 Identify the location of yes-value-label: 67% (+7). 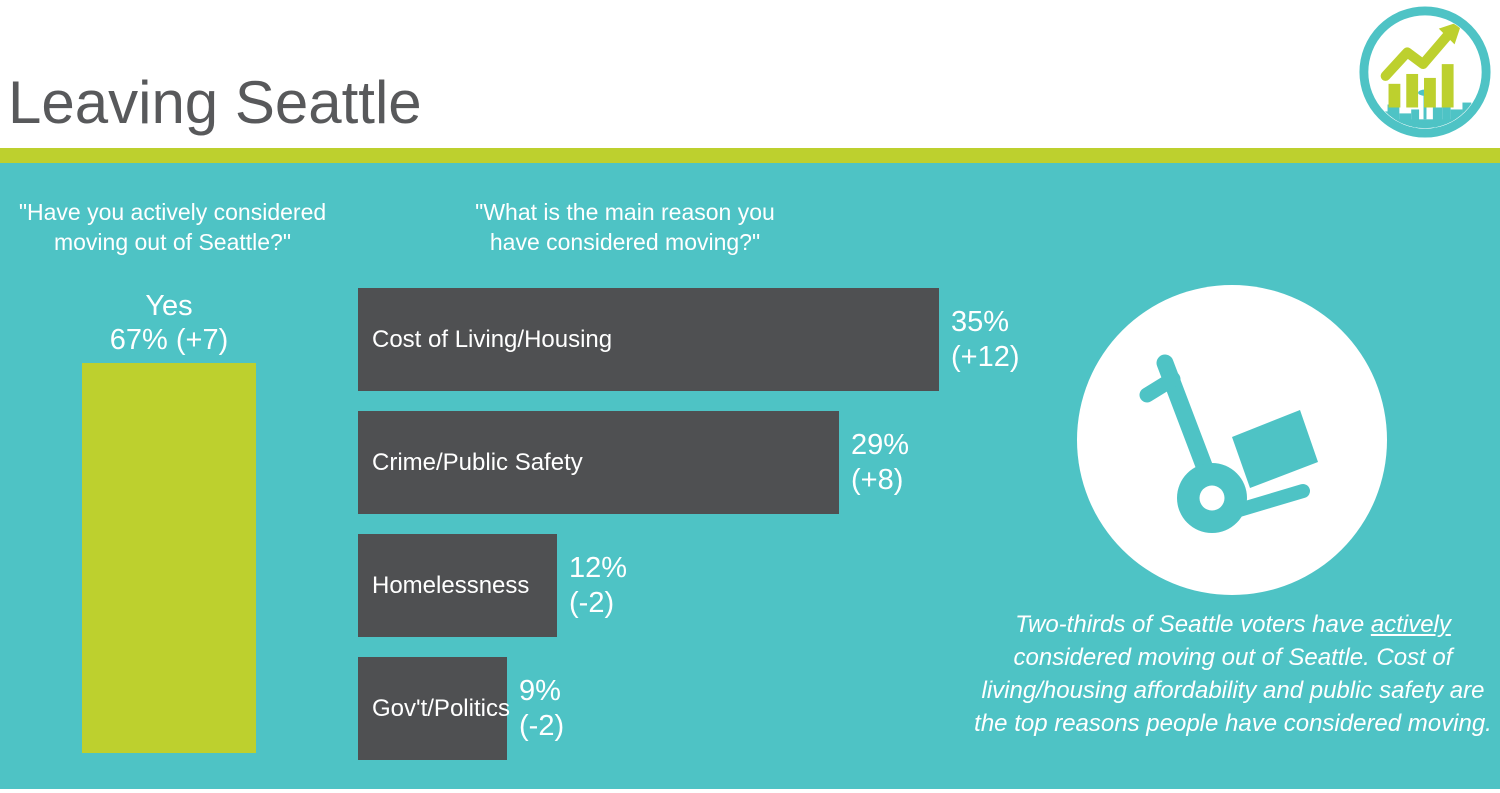
(169, 340).